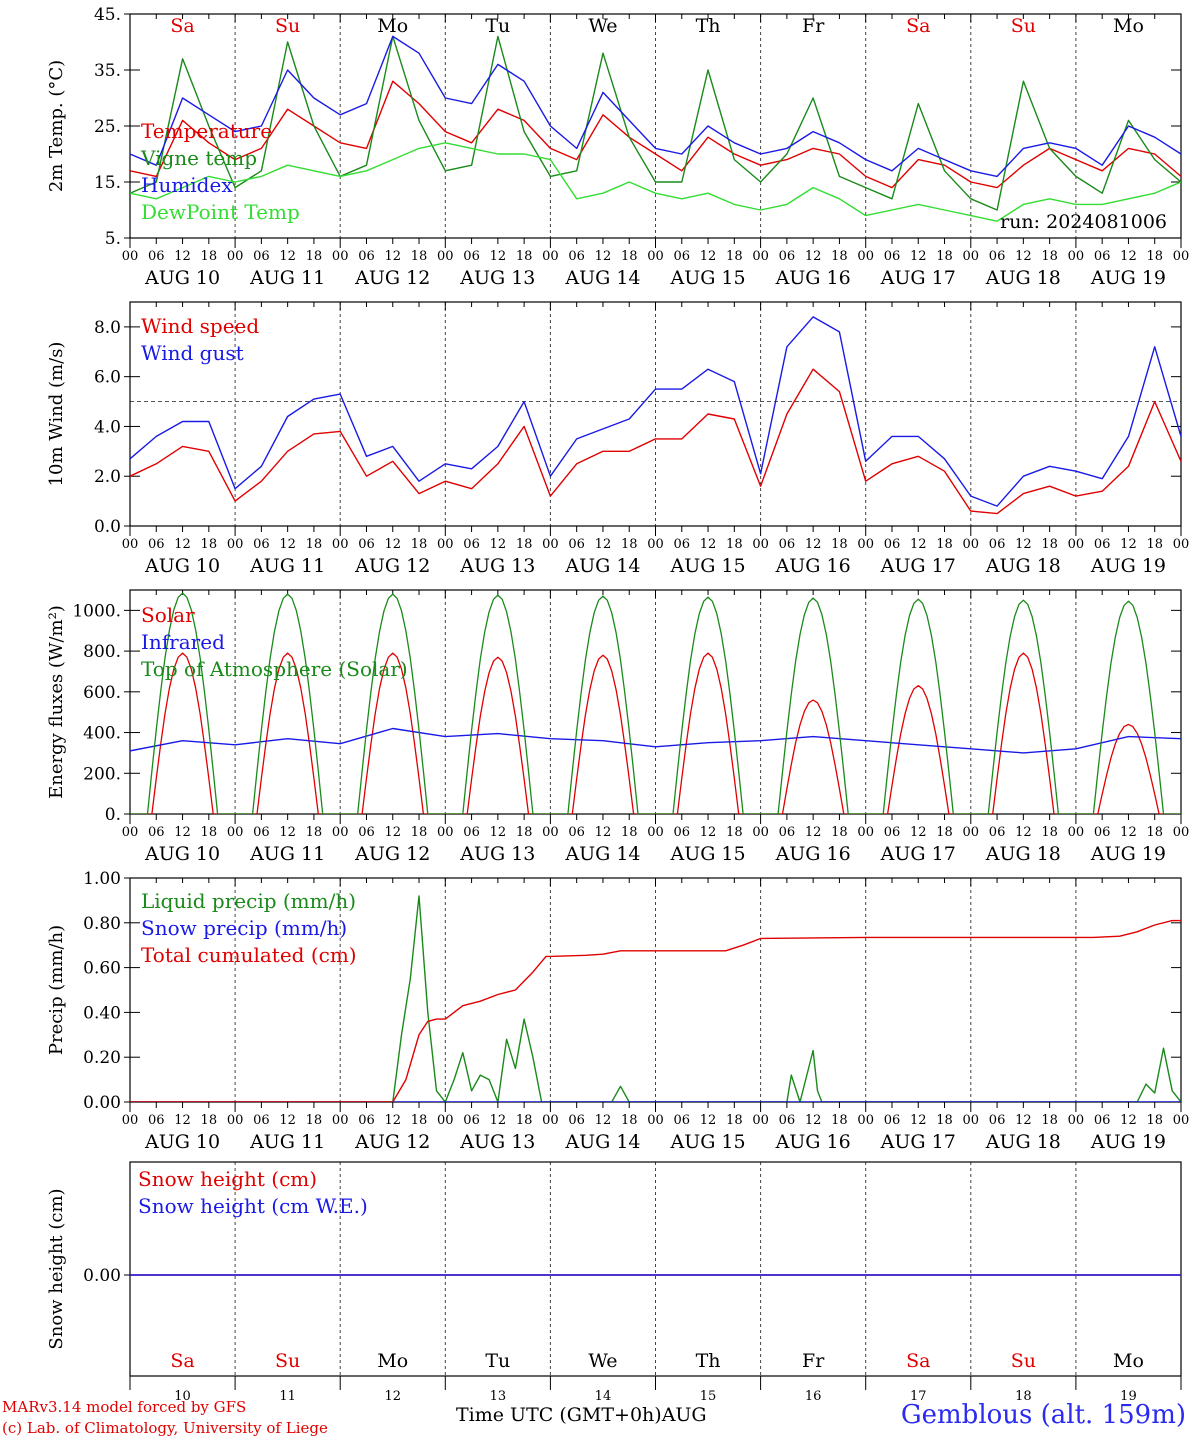 The image size is (1194, 1440). What do you see at coordinates (113, 815) in the screenshot?
I see `y-tick-label: 0.` at bounding box center [113, 815].